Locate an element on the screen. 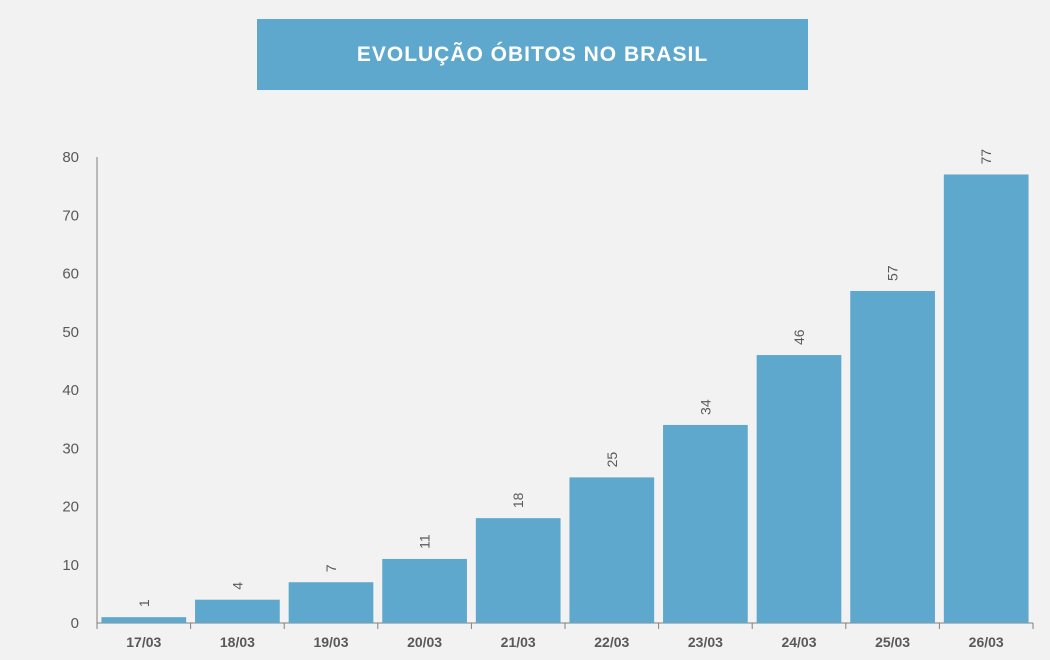  y-tick-label: 40 is located at coordinates (70, 390).